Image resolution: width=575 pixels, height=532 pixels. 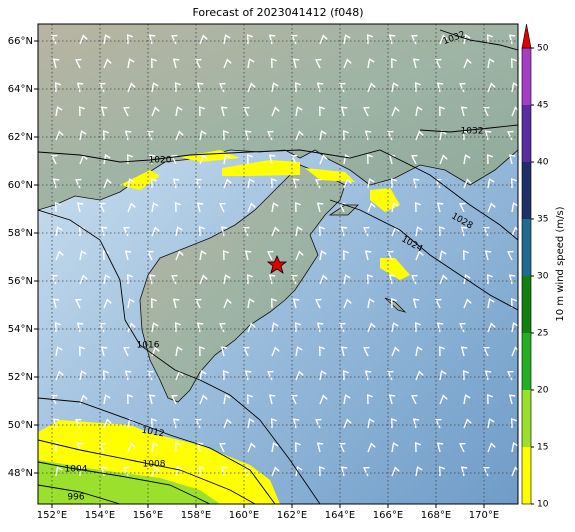 What do you see at coordinates (76, 470) in the screenshot?
I see `contour-label: 1004` at bounding box center [76, 470].